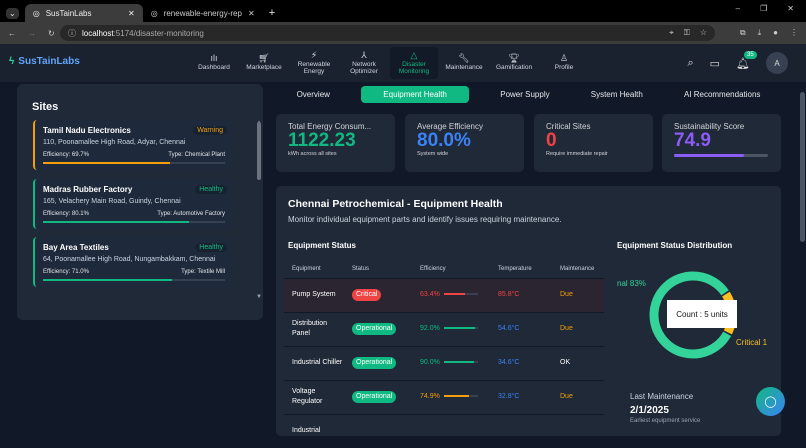  I want to click on panel-title: Chennai Petrochemical - Equipment Health, so click(395, 204).